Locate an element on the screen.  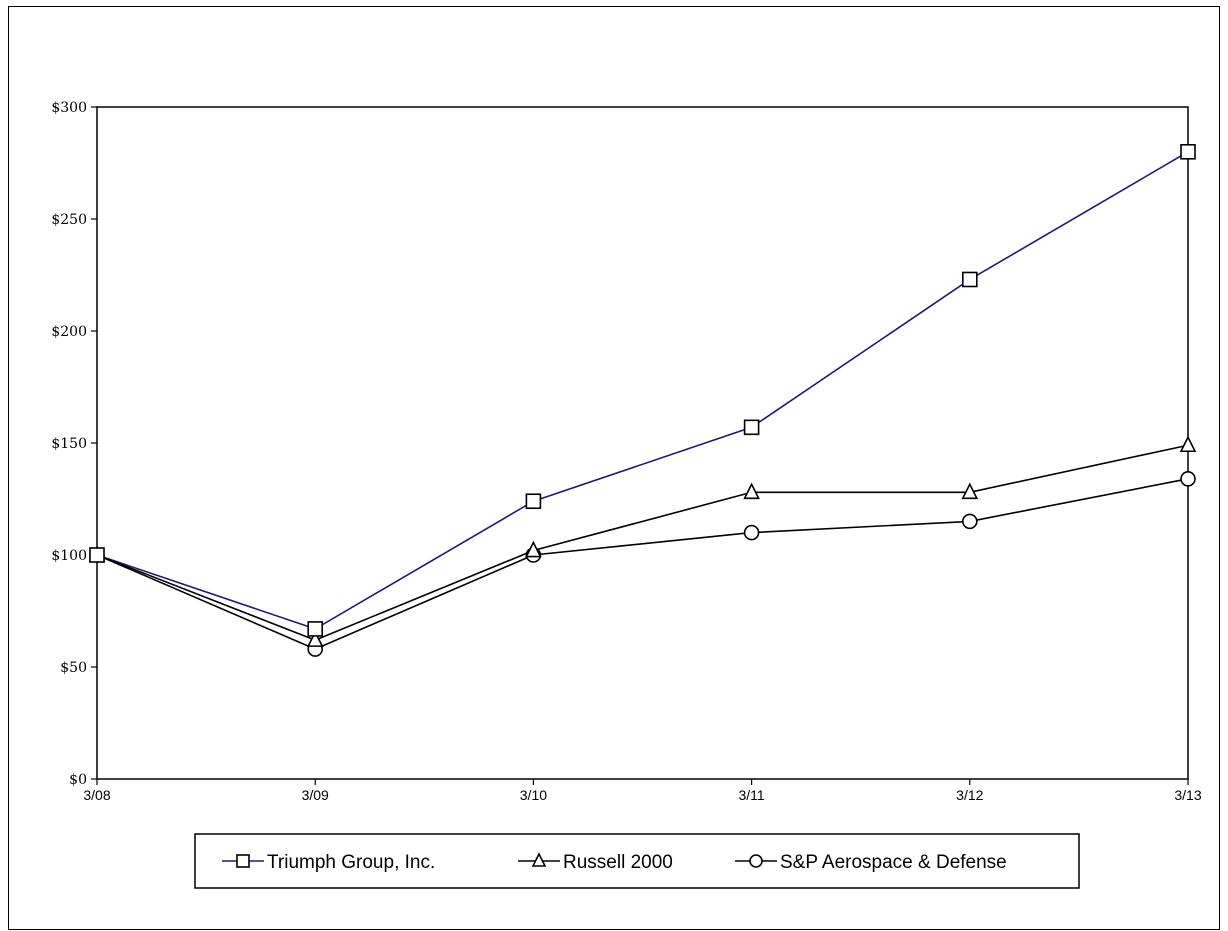
y-tick-label: $250 is located at coordinates (69, 220).